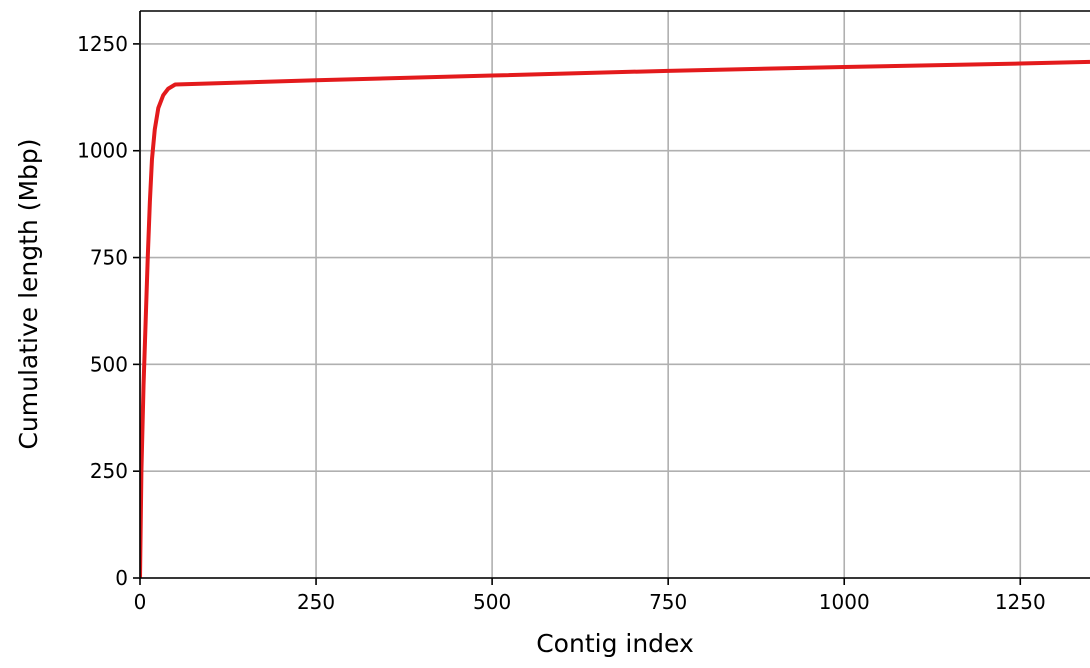 This screenshot has height=668, width=1090. I want to click on x-tick-label: 750, so click(668, 602).